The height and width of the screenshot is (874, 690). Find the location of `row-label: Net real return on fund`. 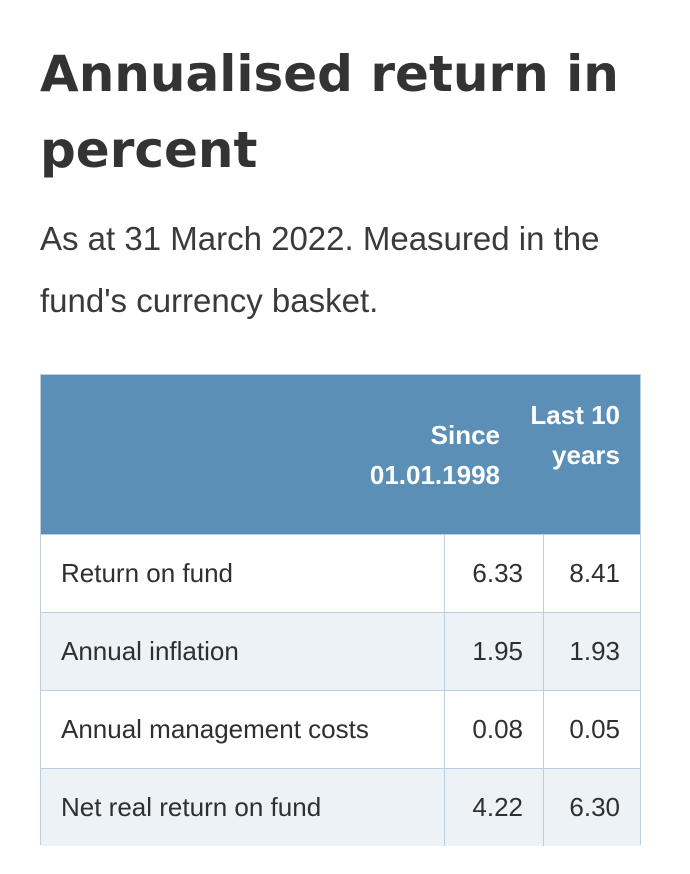

row-label: Net real return on fund is located at coordinates (191, 807).